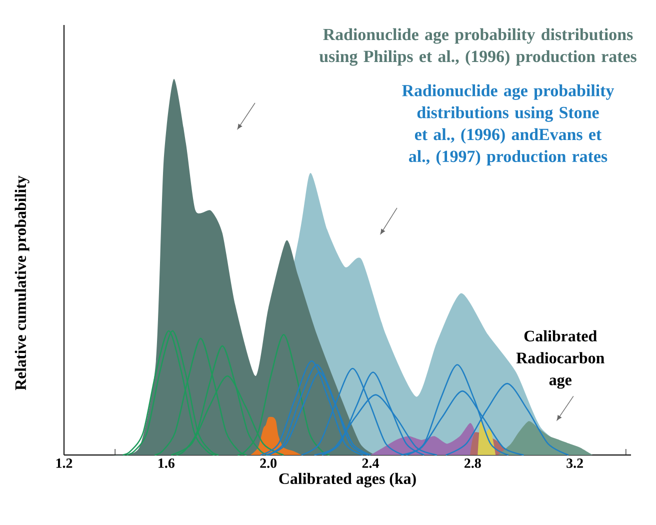 This screenshot has height=525, width=656. I want to click on x-tick-label: 1.6, so click(166, 463).